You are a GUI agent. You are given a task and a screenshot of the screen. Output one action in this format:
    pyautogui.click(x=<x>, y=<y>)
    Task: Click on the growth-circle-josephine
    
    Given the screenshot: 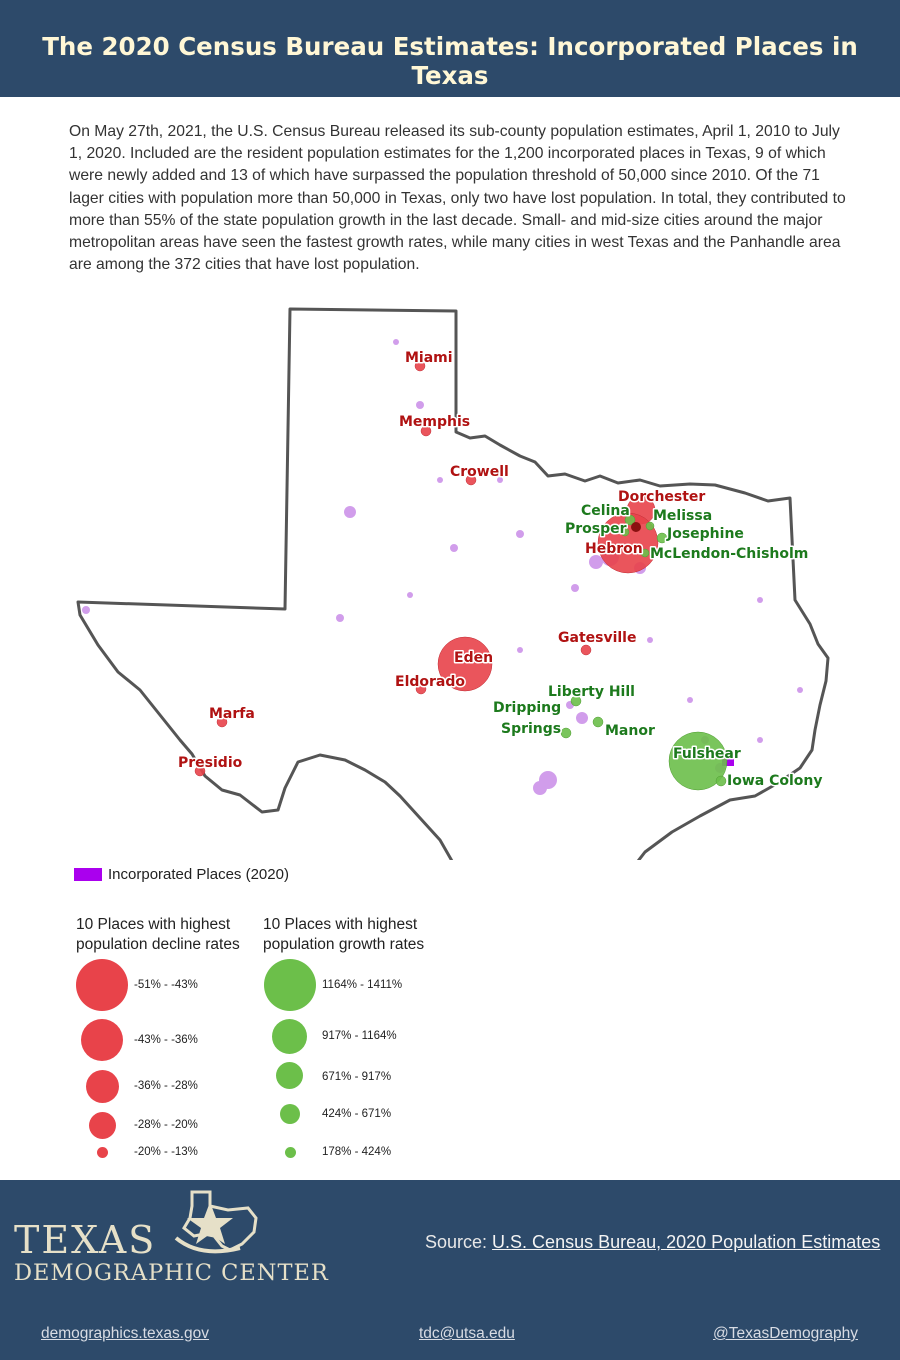 What is the action you would take?
    pyautogui.click(x=662, y=538)
    